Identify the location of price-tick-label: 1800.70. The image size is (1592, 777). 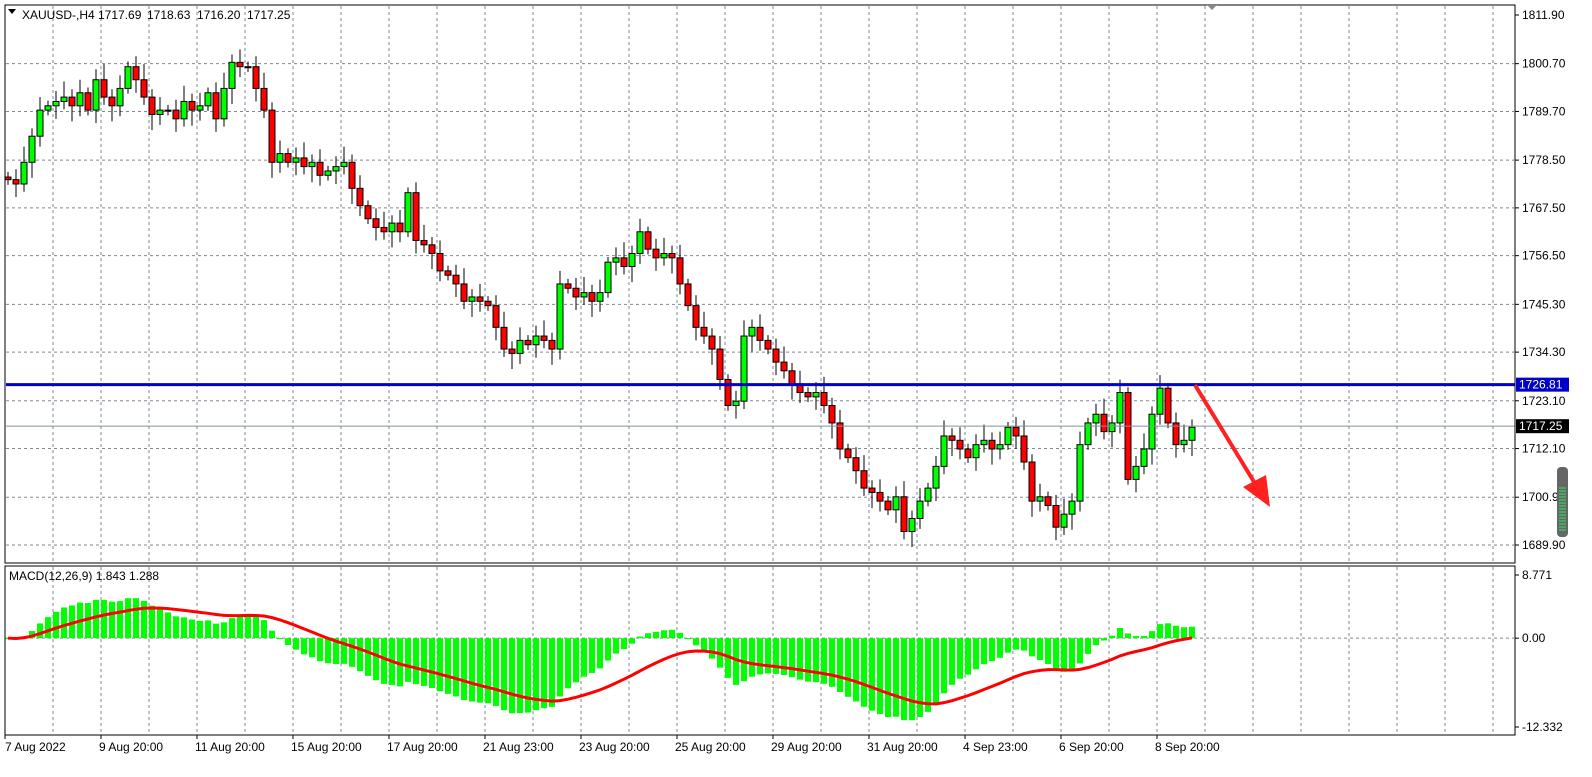
(1544, 64).